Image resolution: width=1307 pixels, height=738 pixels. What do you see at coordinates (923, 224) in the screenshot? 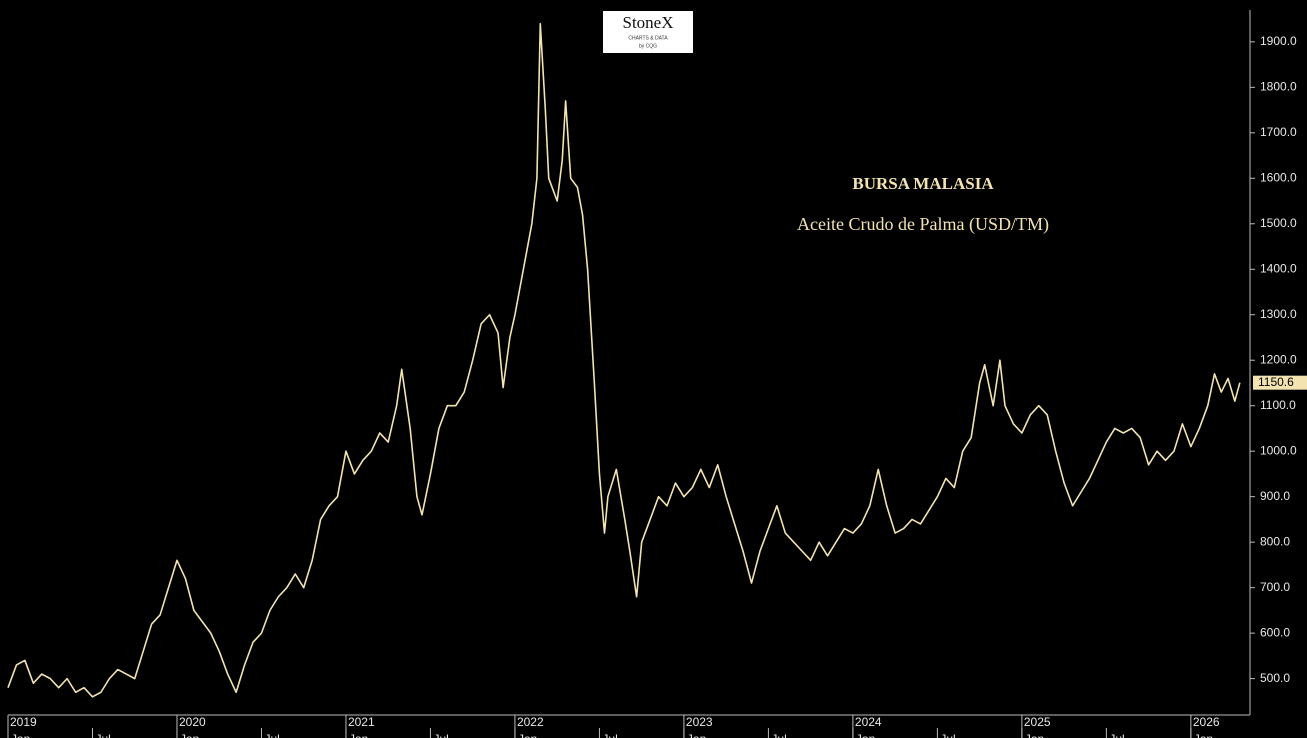
I see `chart-subtitle: Aceite Crudo de Palma (USD/TM)` at bounding box center [923, 224].